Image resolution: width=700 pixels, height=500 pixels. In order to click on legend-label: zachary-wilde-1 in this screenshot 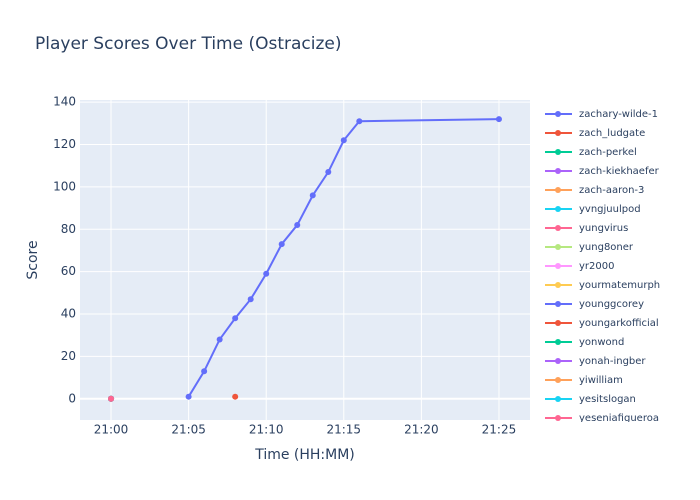, I will do `click(618, 114)`.